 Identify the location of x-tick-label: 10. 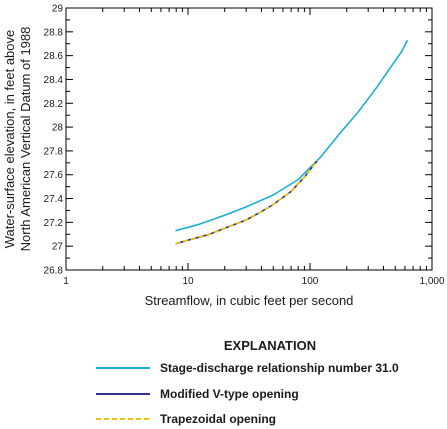
(188, 281).